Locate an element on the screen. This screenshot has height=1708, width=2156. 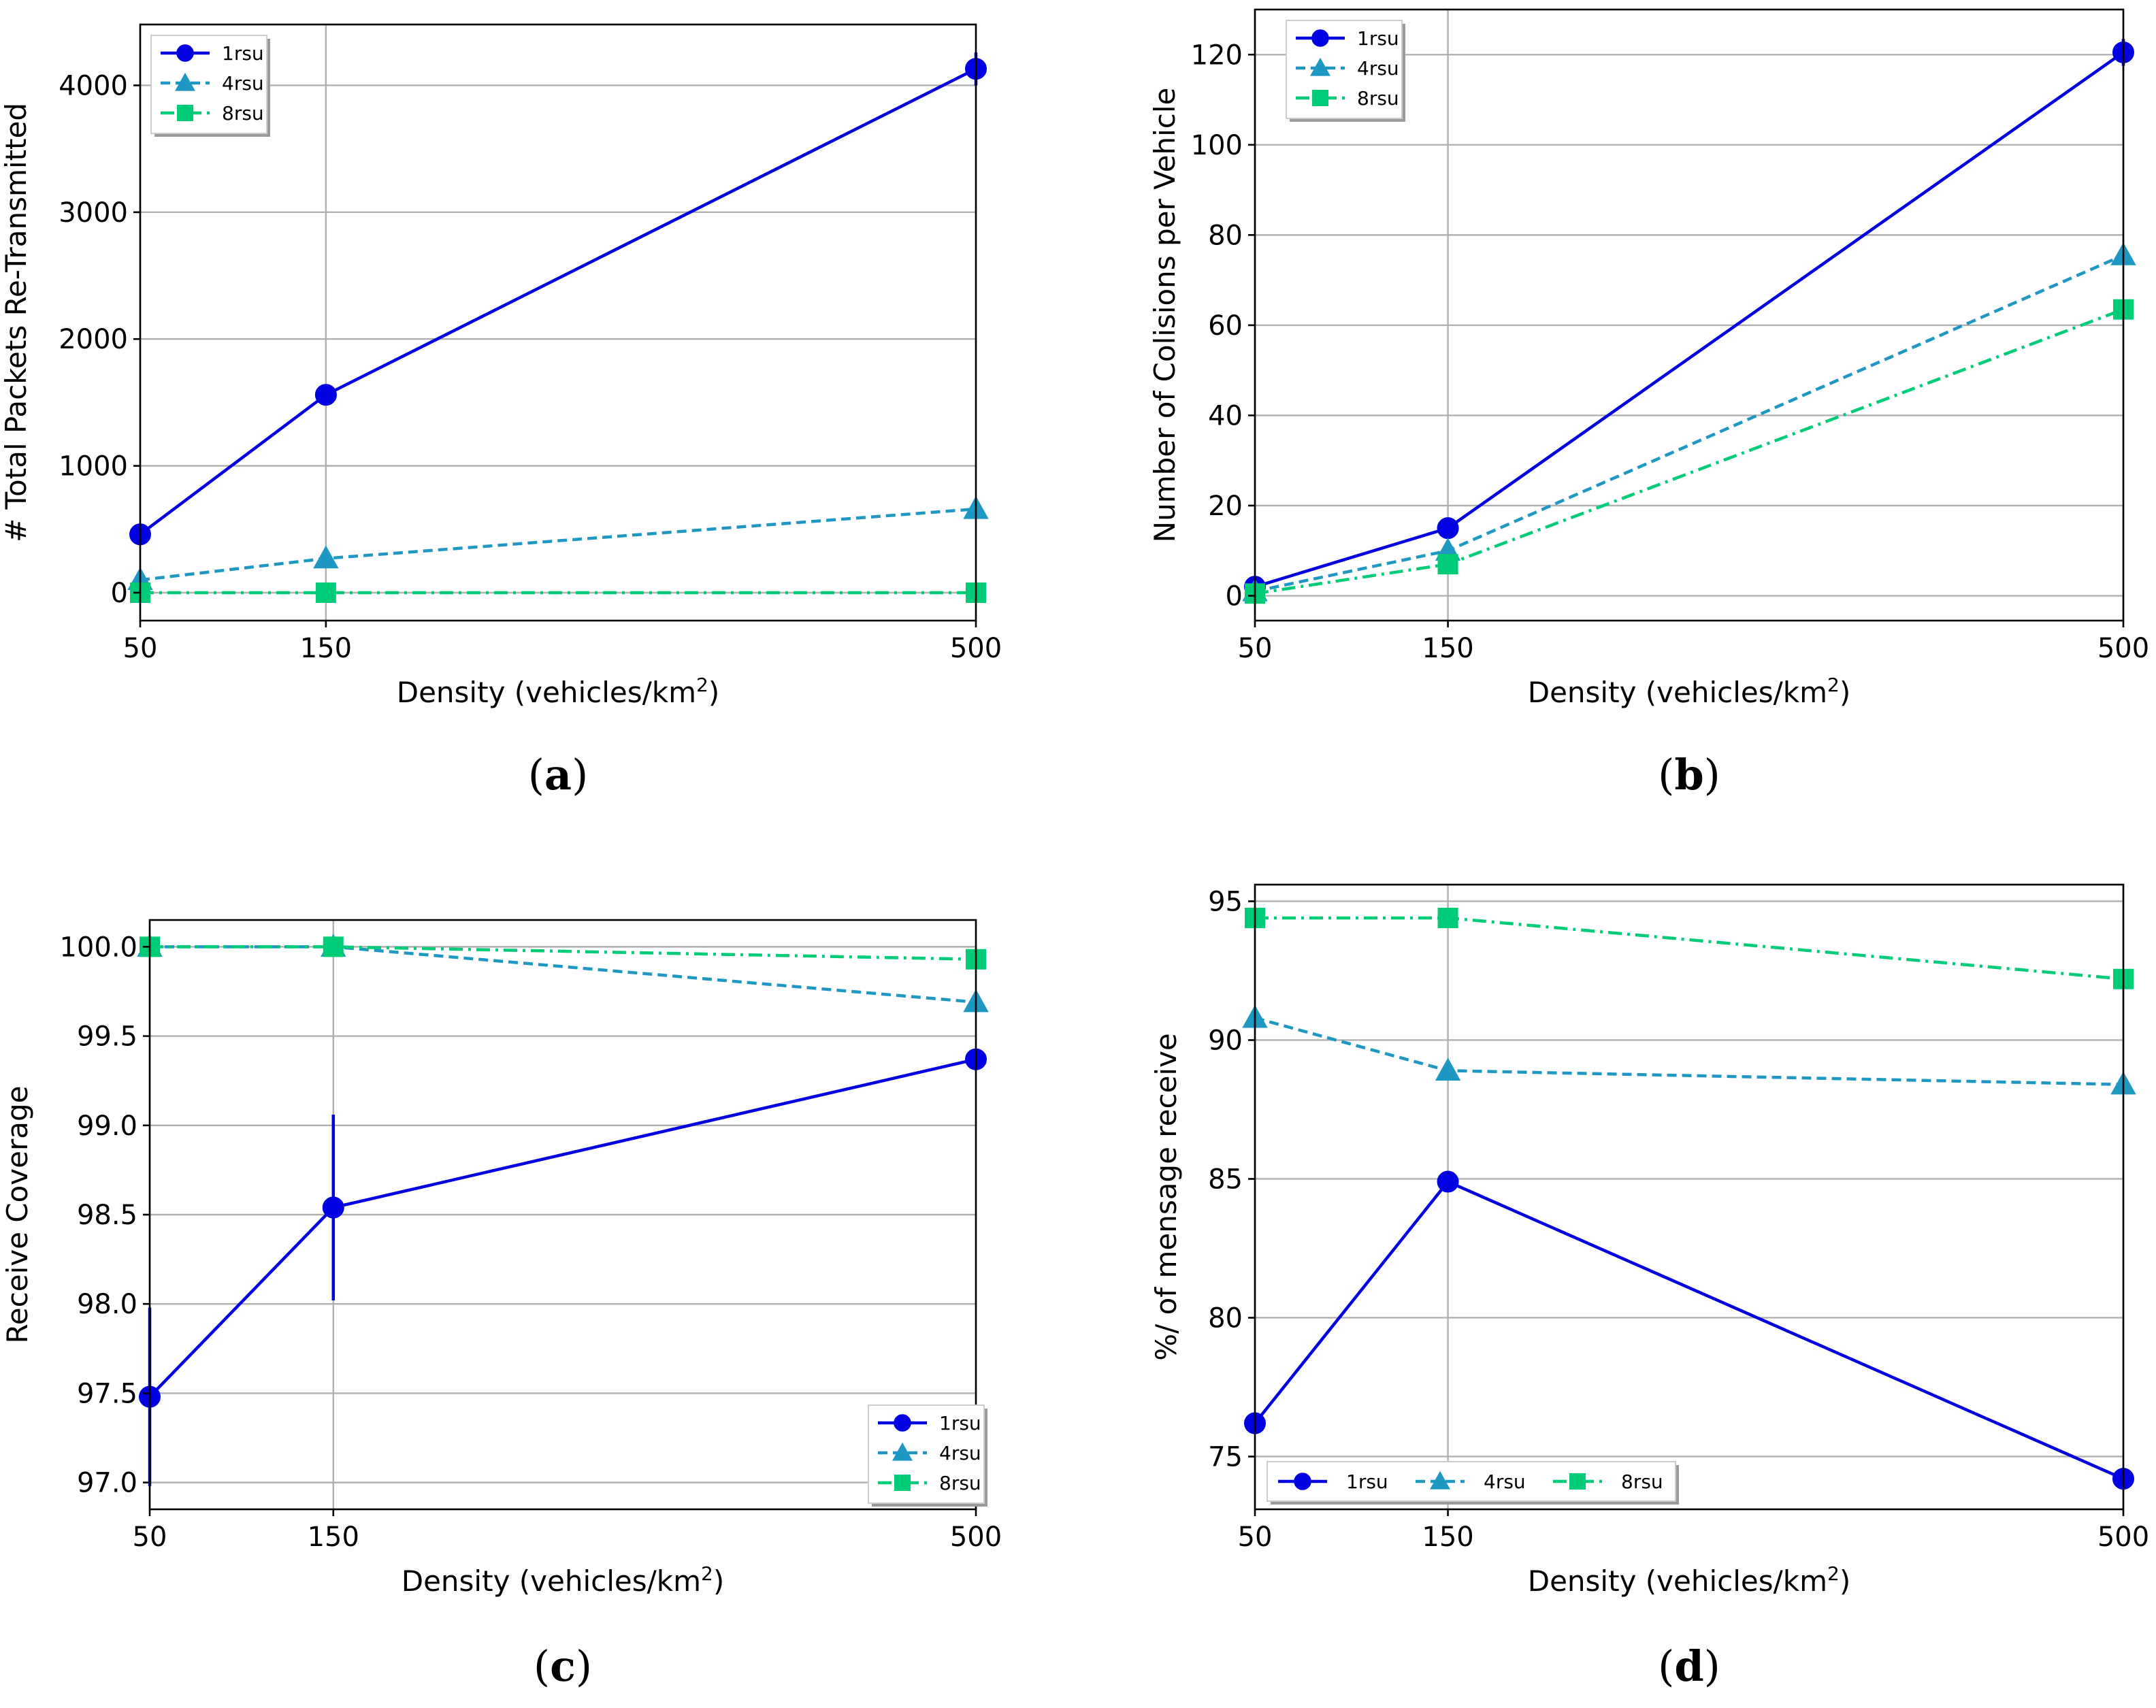
y-axis-label: # Total Packets Re-Transmitted is located at coordinates (16, 322).